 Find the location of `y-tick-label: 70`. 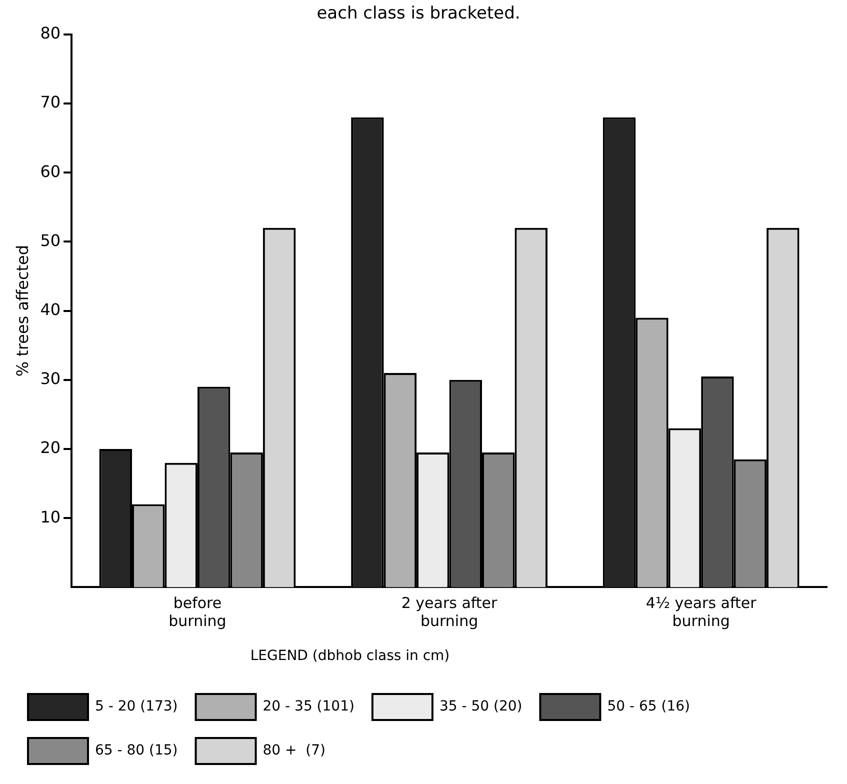

y-tick-label: 70 is located at coordinates (50, 102).